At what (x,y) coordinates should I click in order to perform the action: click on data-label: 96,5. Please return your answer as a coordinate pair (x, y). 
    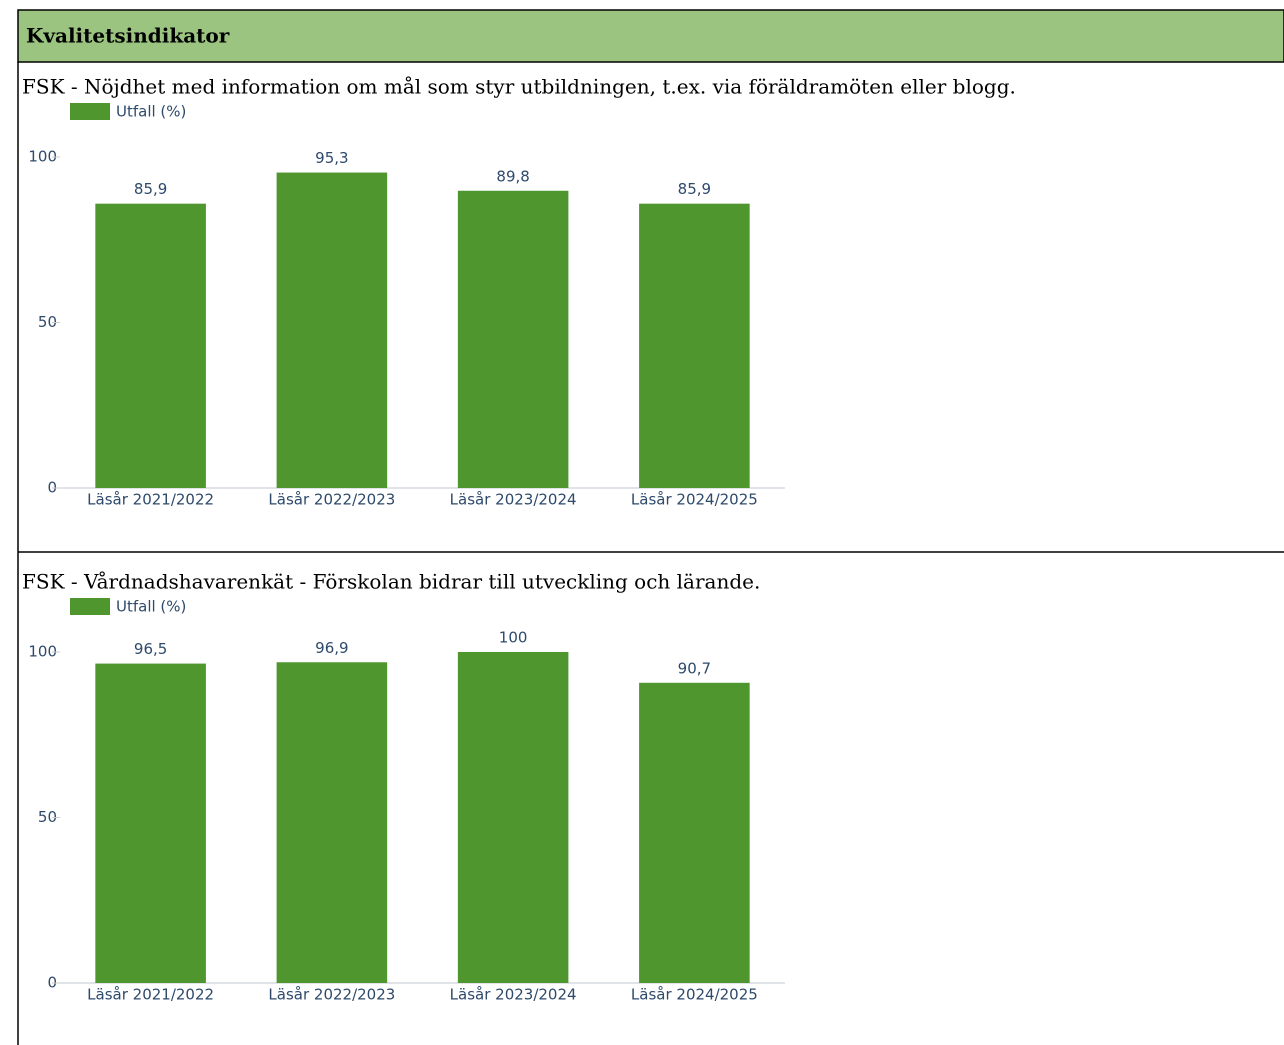
    Looking at the image, I should click on (150, 649).